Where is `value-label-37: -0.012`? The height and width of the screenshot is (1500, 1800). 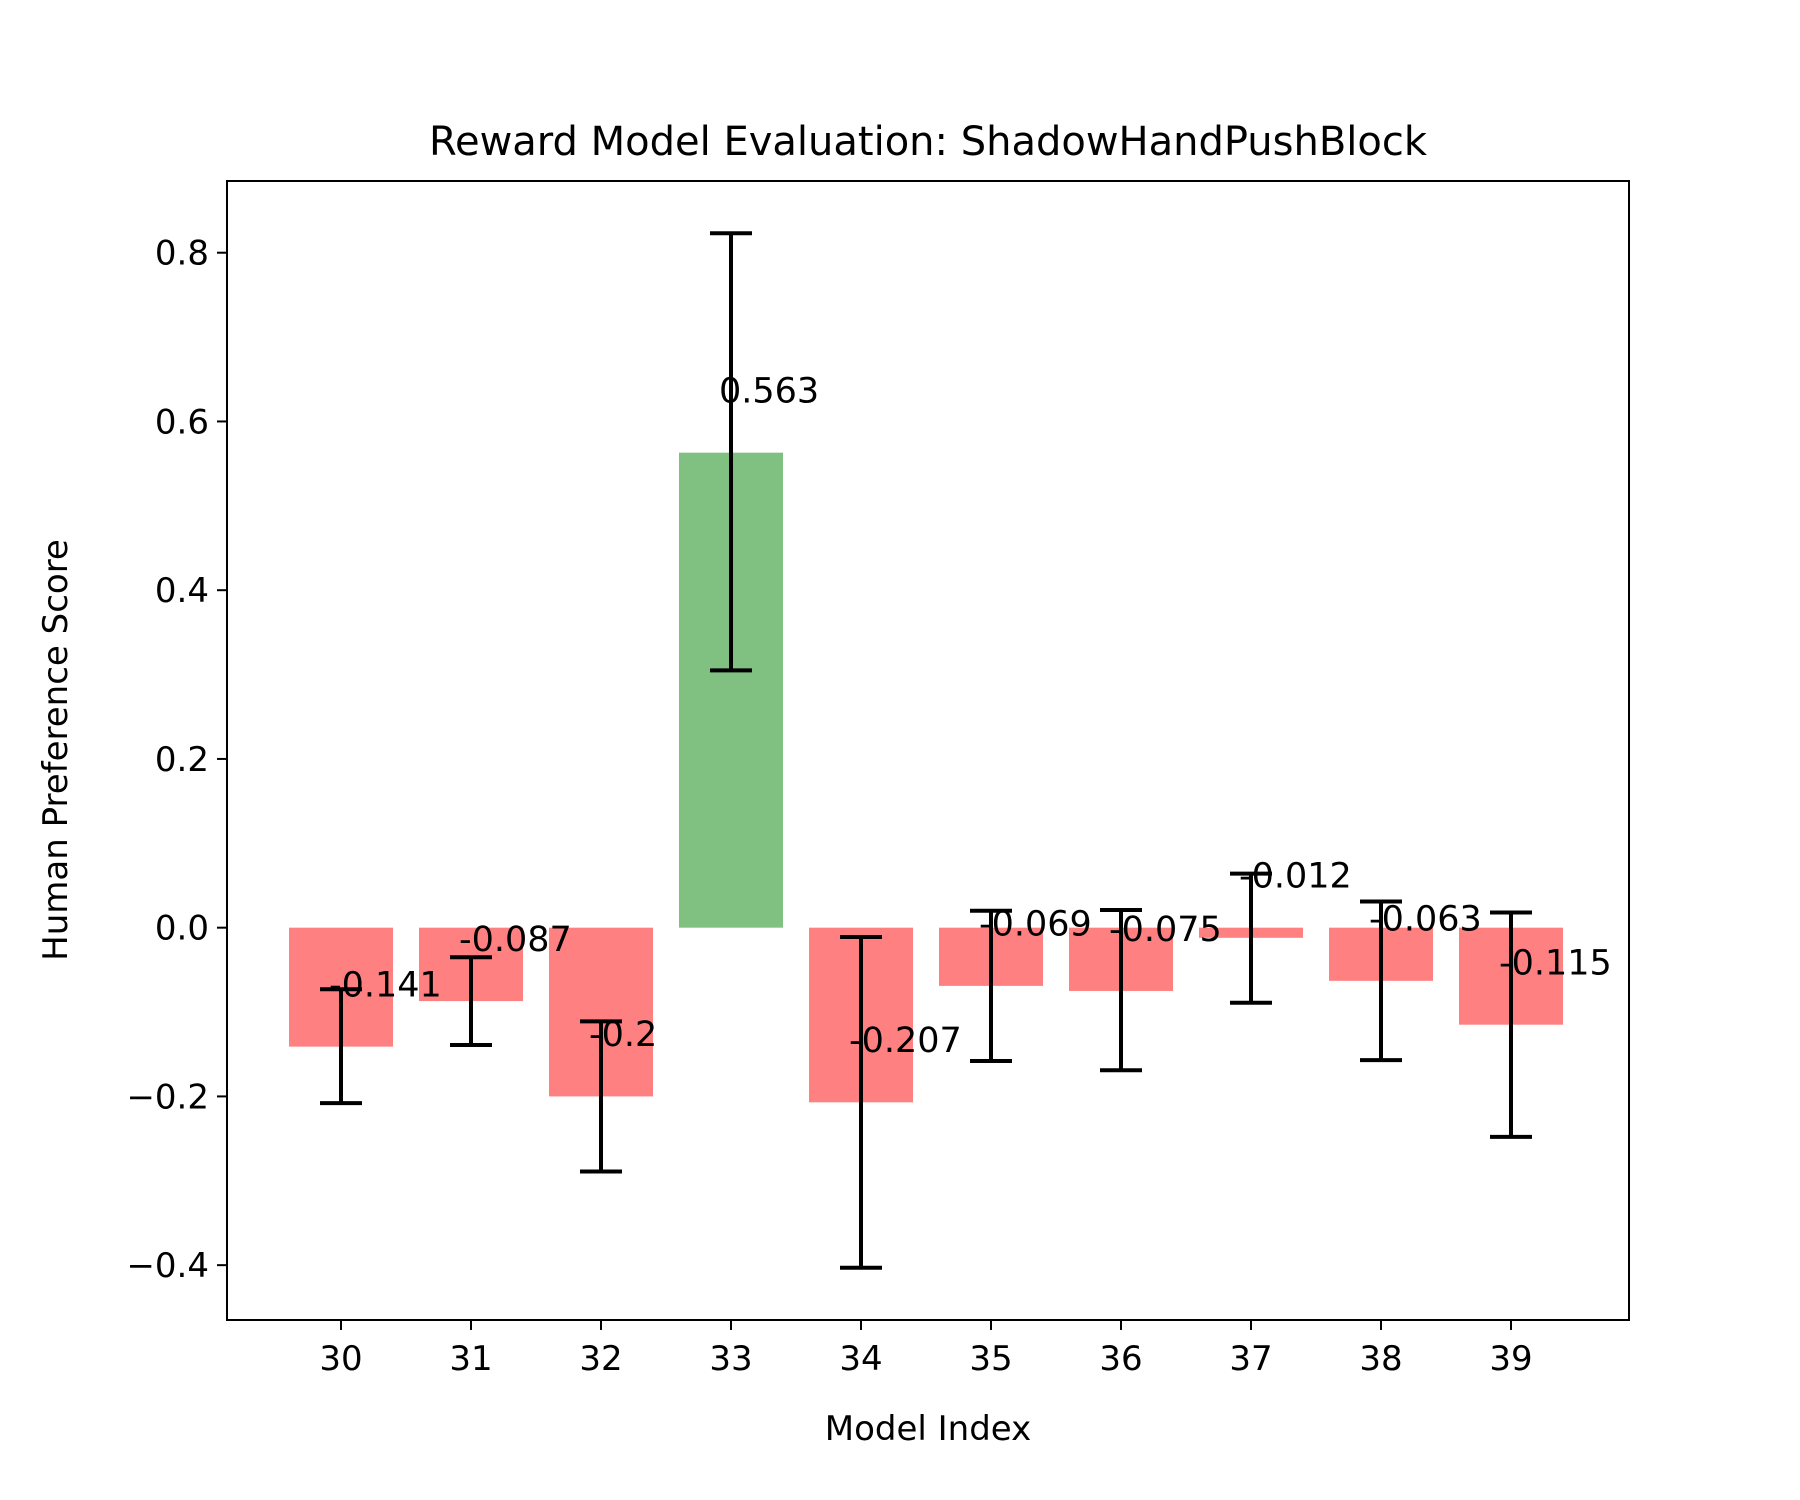
value-label-37: -0.012 is located at coordinates (1295, 877).